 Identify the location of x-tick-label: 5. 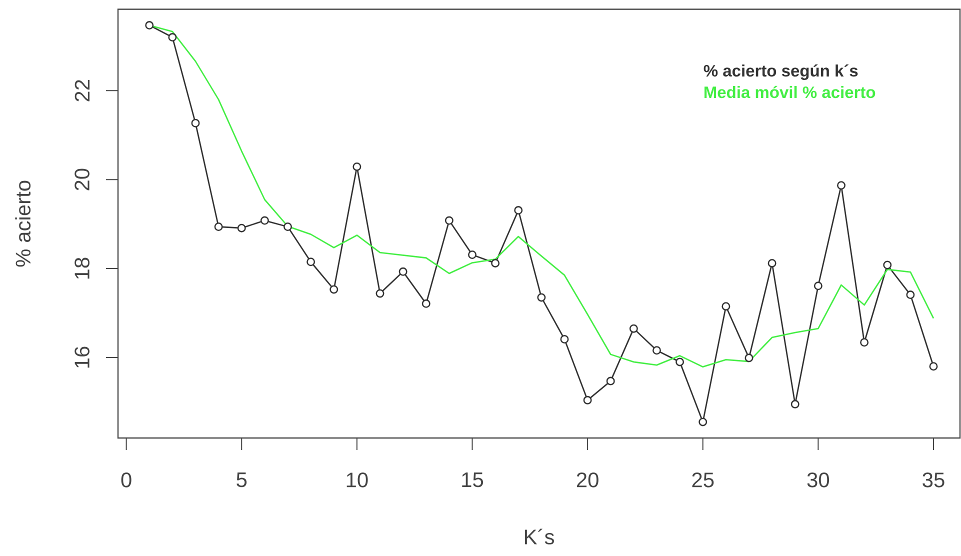
(241, 480).